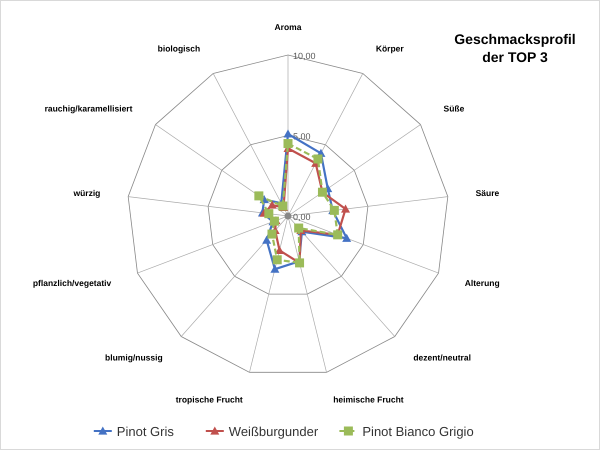  Describe the element at coordinates (88, 109) in the screenshot. I see `spoke-label: rauchig/karamellisiert` at that location.